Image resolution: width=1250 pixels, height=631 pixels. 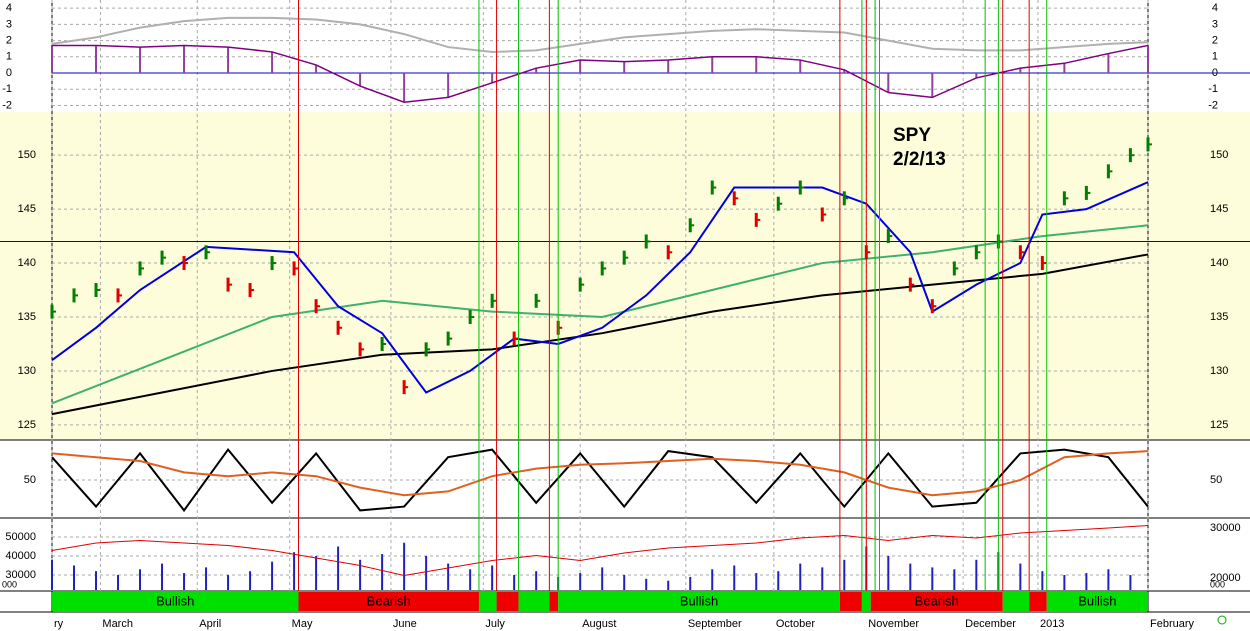 What do you see at coordinates (117, 624) in the screenshot?
I see `x-tick-label: March` at bounding box center [117, 624].